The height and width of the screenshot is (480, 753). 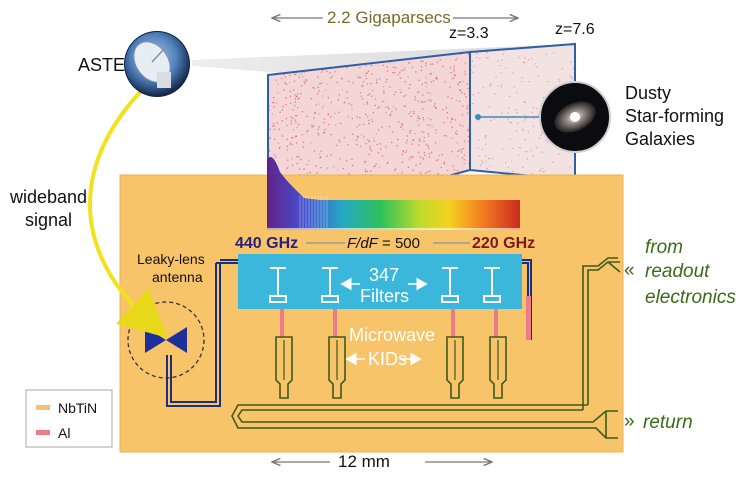 I want to click on readout-label-line1: from, so click(x=664, y=247).